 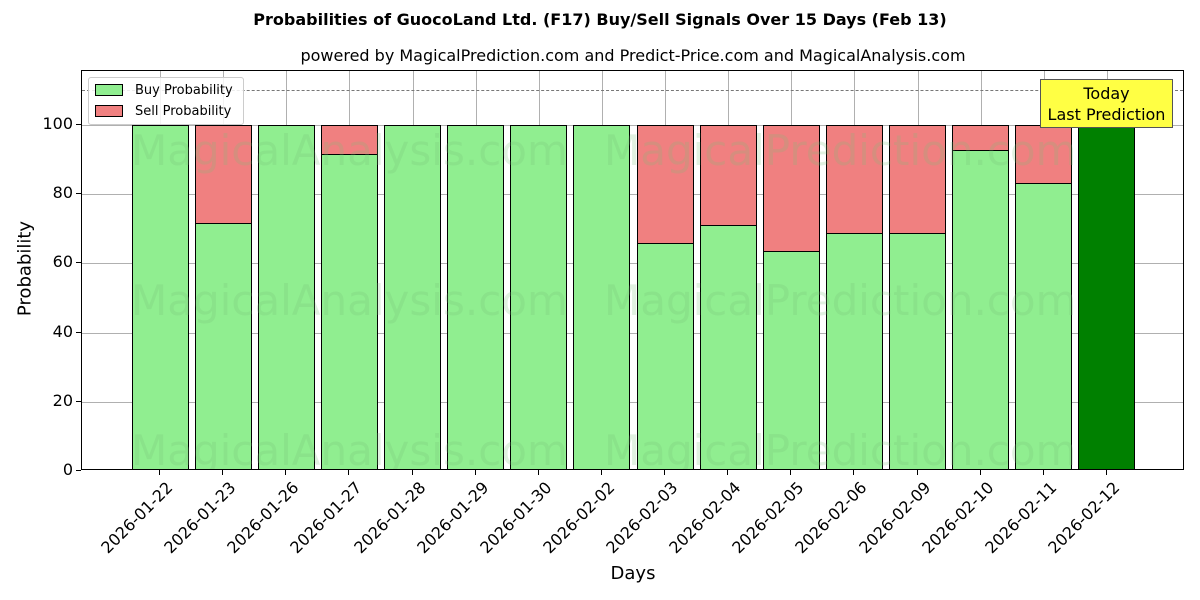 I want to click on sell-swatch-icon, so click(x=109, y=111).